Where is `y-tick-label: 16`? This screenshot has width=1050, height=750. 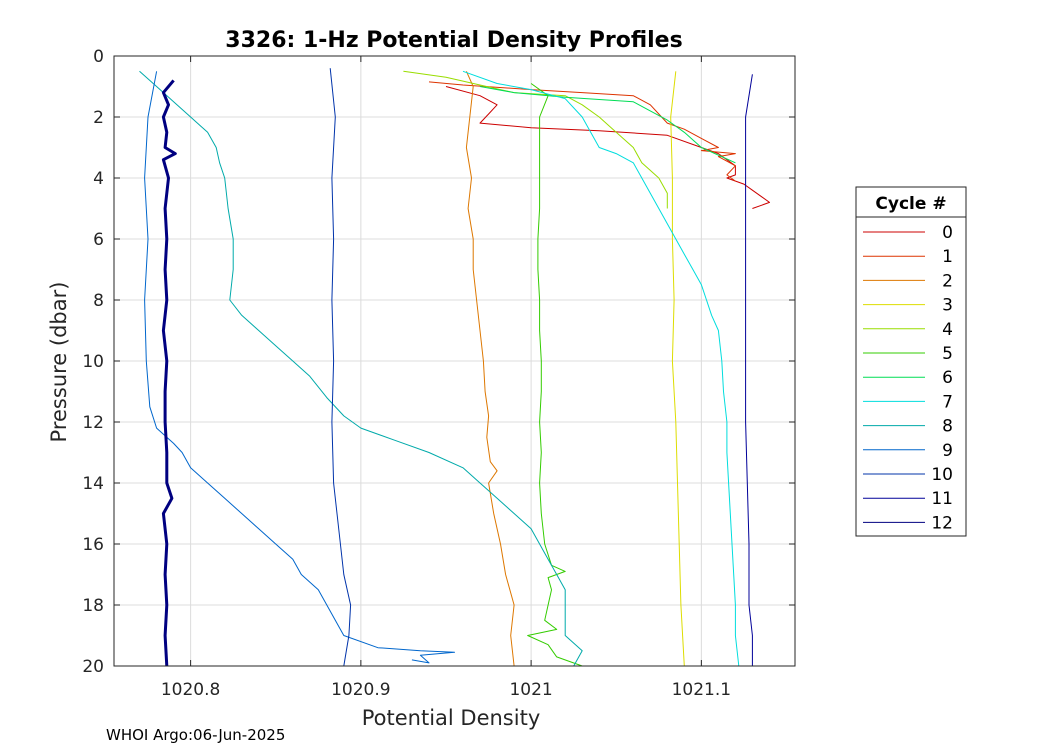 y-tick-label: 16 is located at coordinates (93, 545).